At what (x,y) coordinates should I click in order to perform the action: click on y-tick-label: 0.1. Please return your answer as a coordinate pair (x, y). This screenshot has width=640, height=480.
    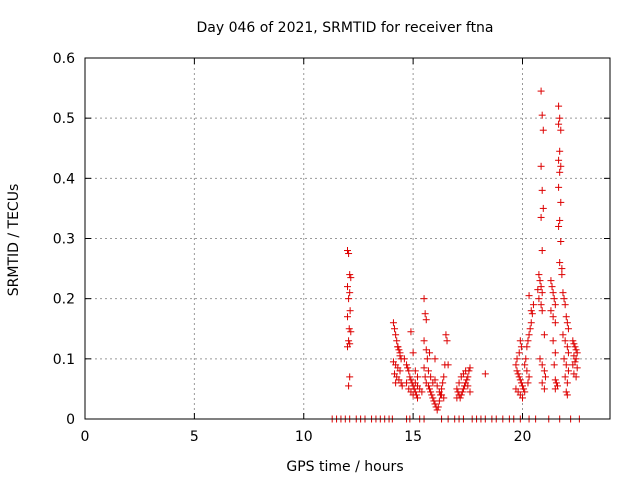
    Looking at the image, I should click on (64, 360).